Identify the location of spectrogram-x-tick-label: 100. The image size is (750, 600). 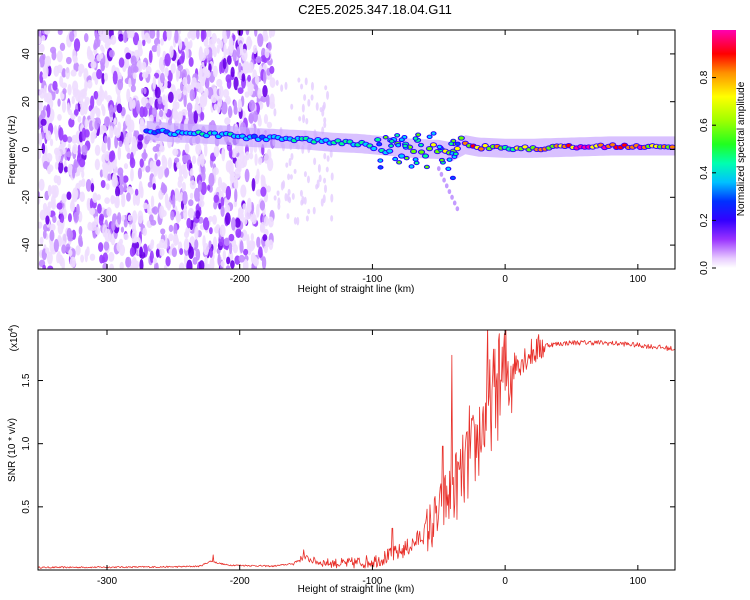
(637, 279).